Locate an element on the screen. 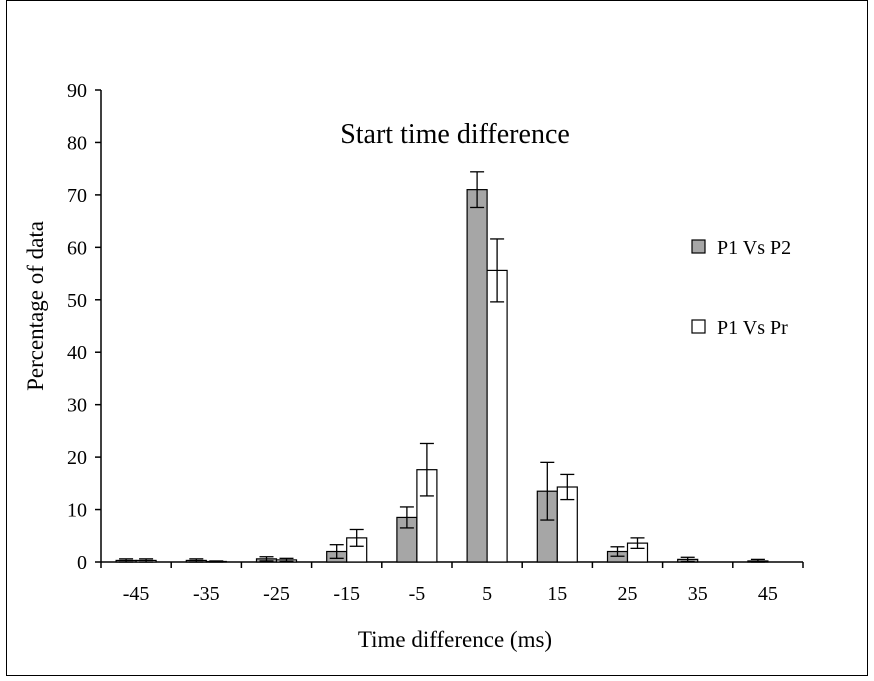  x-tick-label: 25 is located at coordinates (628, 594).